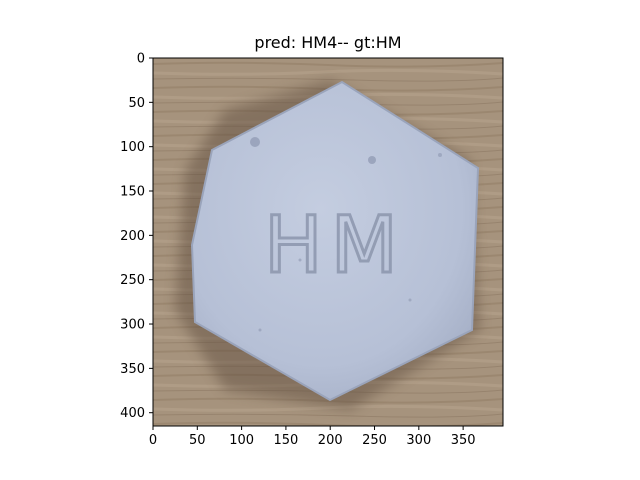  What do you see at coordinates (136, 103) in the screenshot?
I see `y-tick-label: 50` at bounding box center [136, 103].